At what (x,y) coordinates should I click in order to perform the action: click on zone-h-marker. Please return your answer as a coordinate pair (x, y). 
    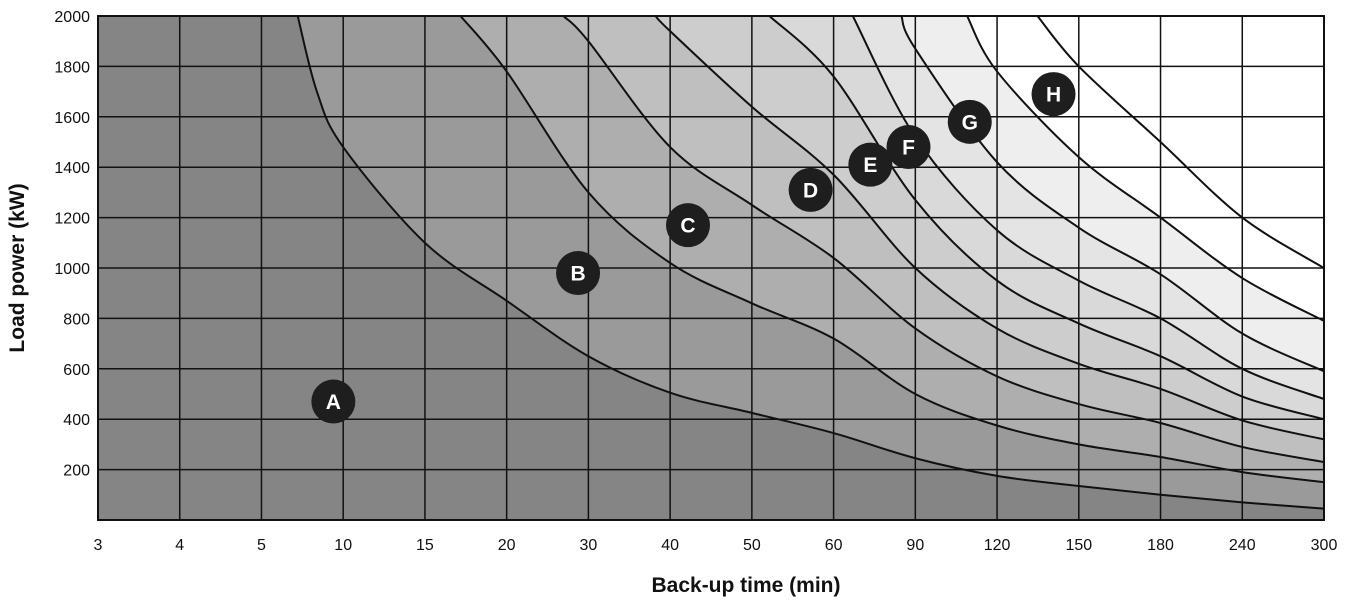
    Looking at the image, I should click on (1053, 94).